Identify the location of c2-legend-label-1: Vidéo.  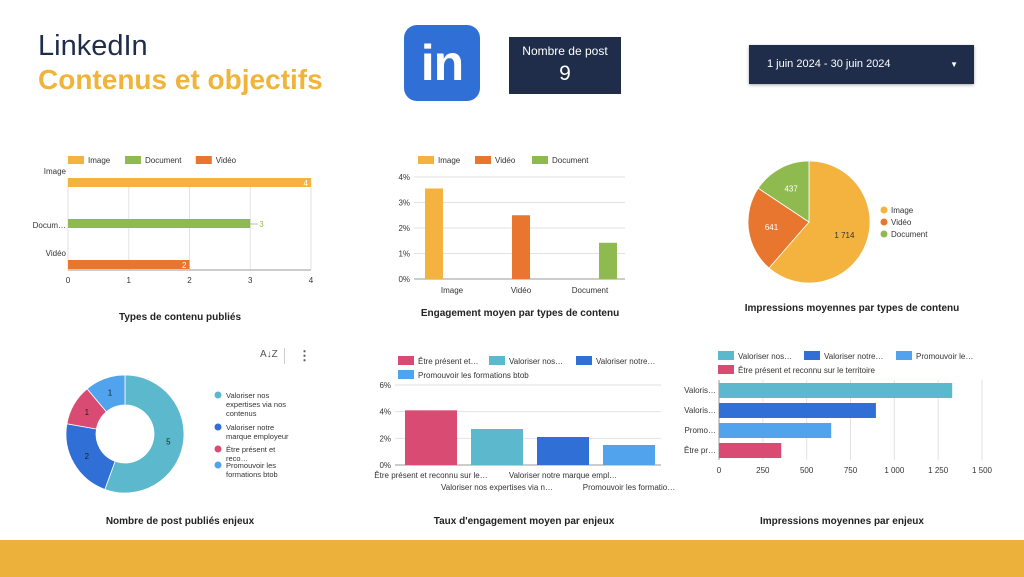
(505, 160).